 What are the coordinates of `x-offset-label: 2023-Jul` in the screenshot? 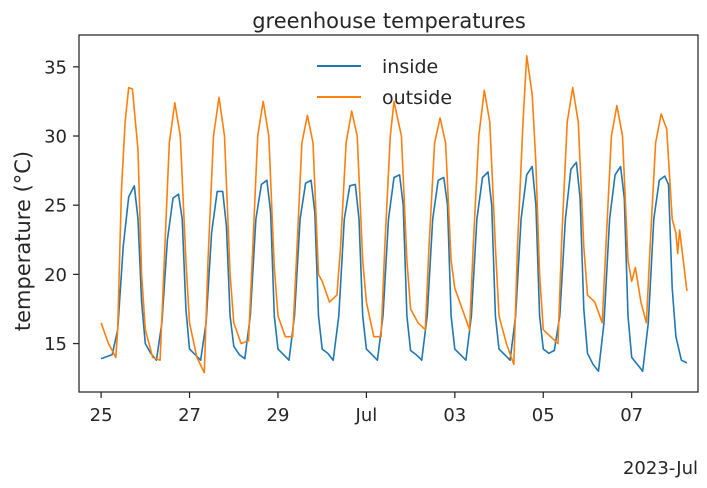 It's located at (660, 468).